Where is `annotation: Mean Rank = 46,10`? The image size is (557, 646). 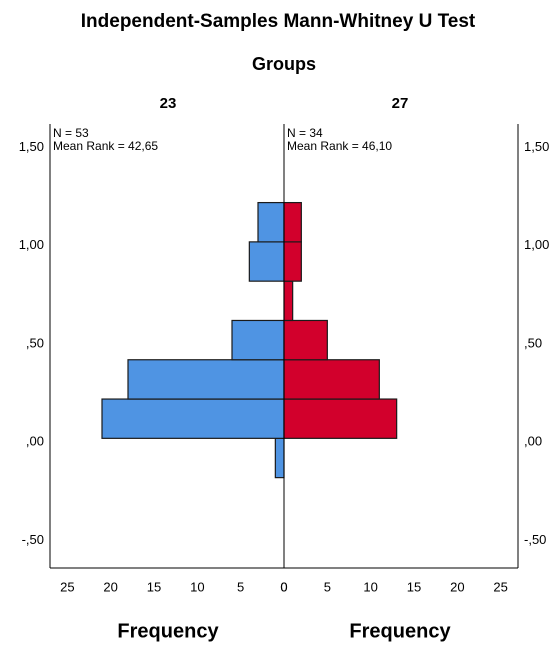 annotation: Mean Rank = 46,10 is located at coordinates (339, 146).